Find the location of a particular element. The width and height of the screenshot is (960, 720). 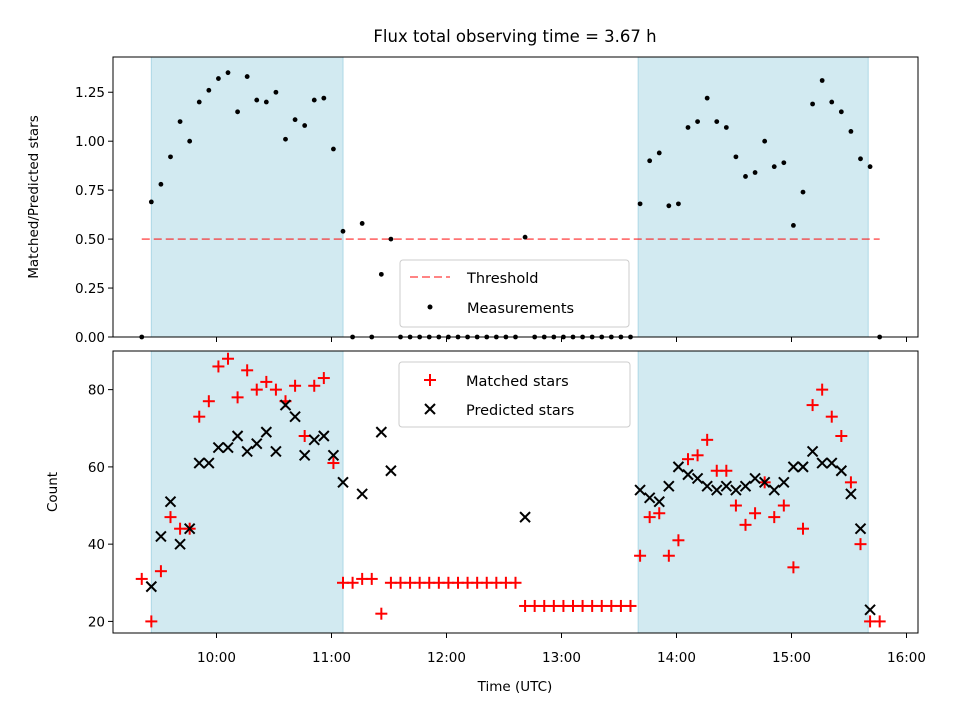

shaded-interval is located at coordinates (247, 197).